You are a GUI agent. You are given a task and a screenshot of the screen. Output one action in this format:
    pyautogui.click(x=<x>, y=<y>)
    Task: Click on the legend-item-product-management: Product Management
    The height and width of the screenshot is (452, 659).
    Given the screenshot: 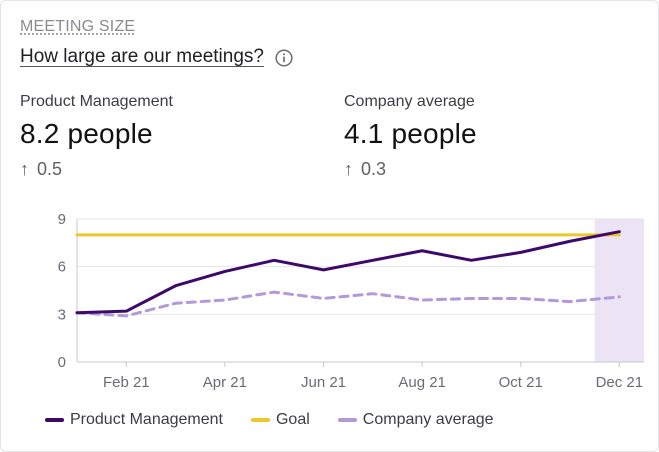 What is the action you would take?
    pyautogui.click(x=134, y=420)
    